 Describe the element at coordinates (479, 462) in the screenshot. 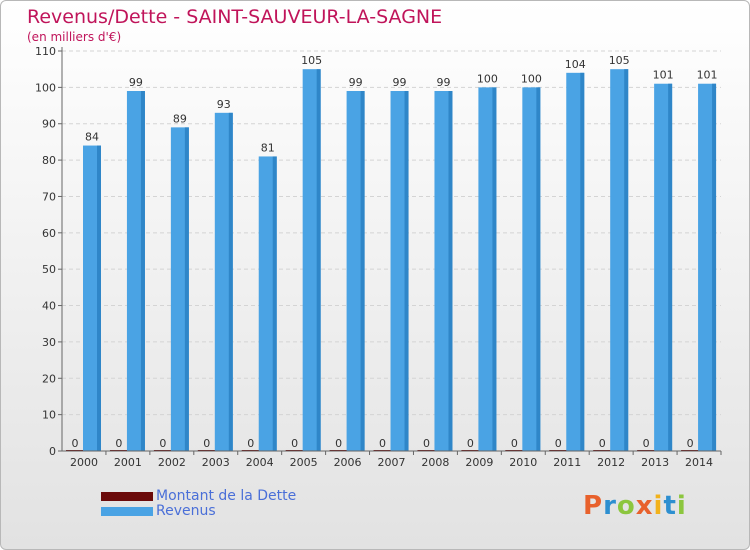

I see `x-tick-label: 2009` at that location.